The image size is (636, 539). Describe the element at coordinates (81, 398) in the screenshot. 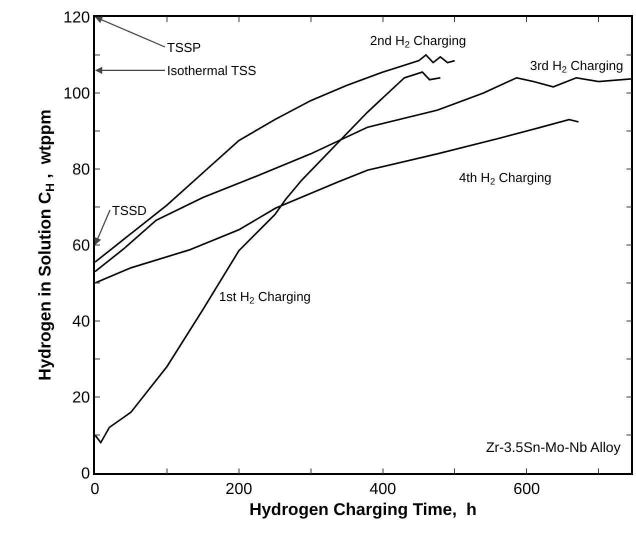

I see `y-tick-label: 20` at that location.